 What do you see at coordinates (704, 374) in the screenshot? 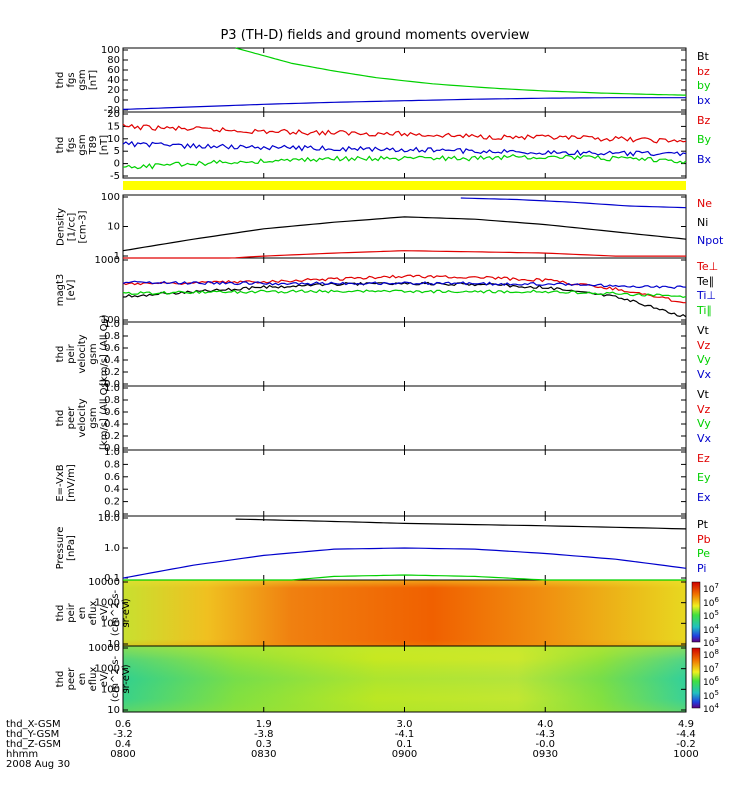
I see `legend-peir_v-3: Vx` at bounding box center [704, 374].